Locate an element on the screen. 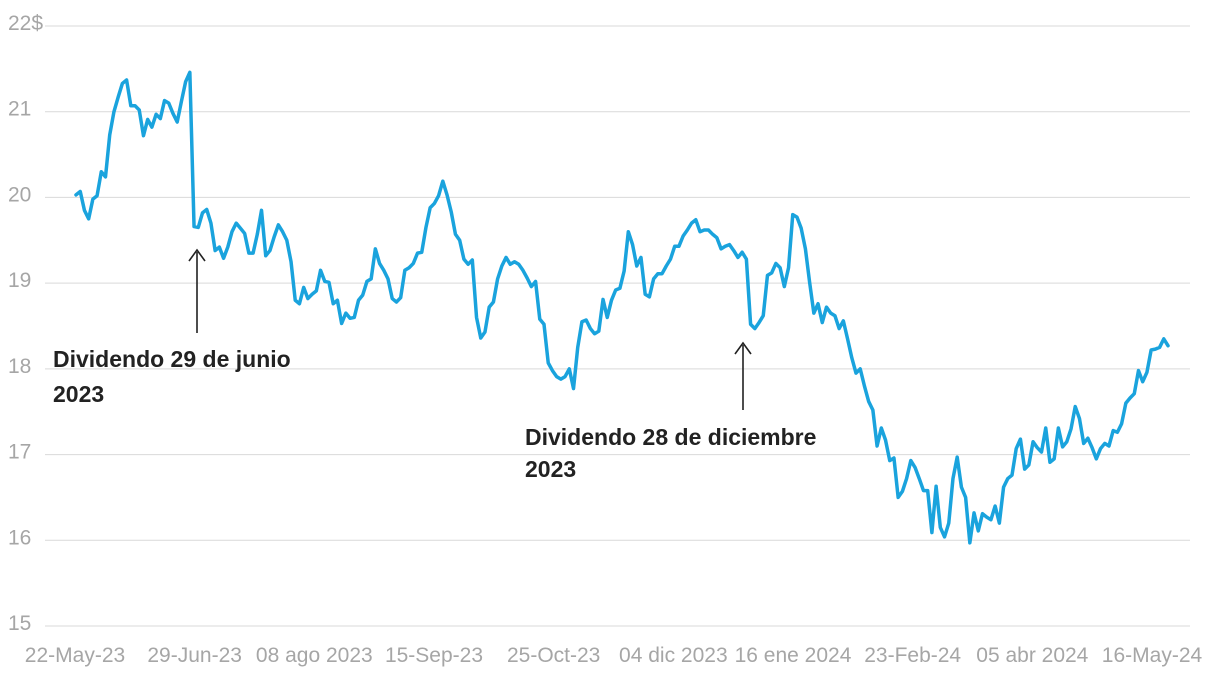  x-tick-label: 04 dic 2023 is located at coordinates (673, 655).